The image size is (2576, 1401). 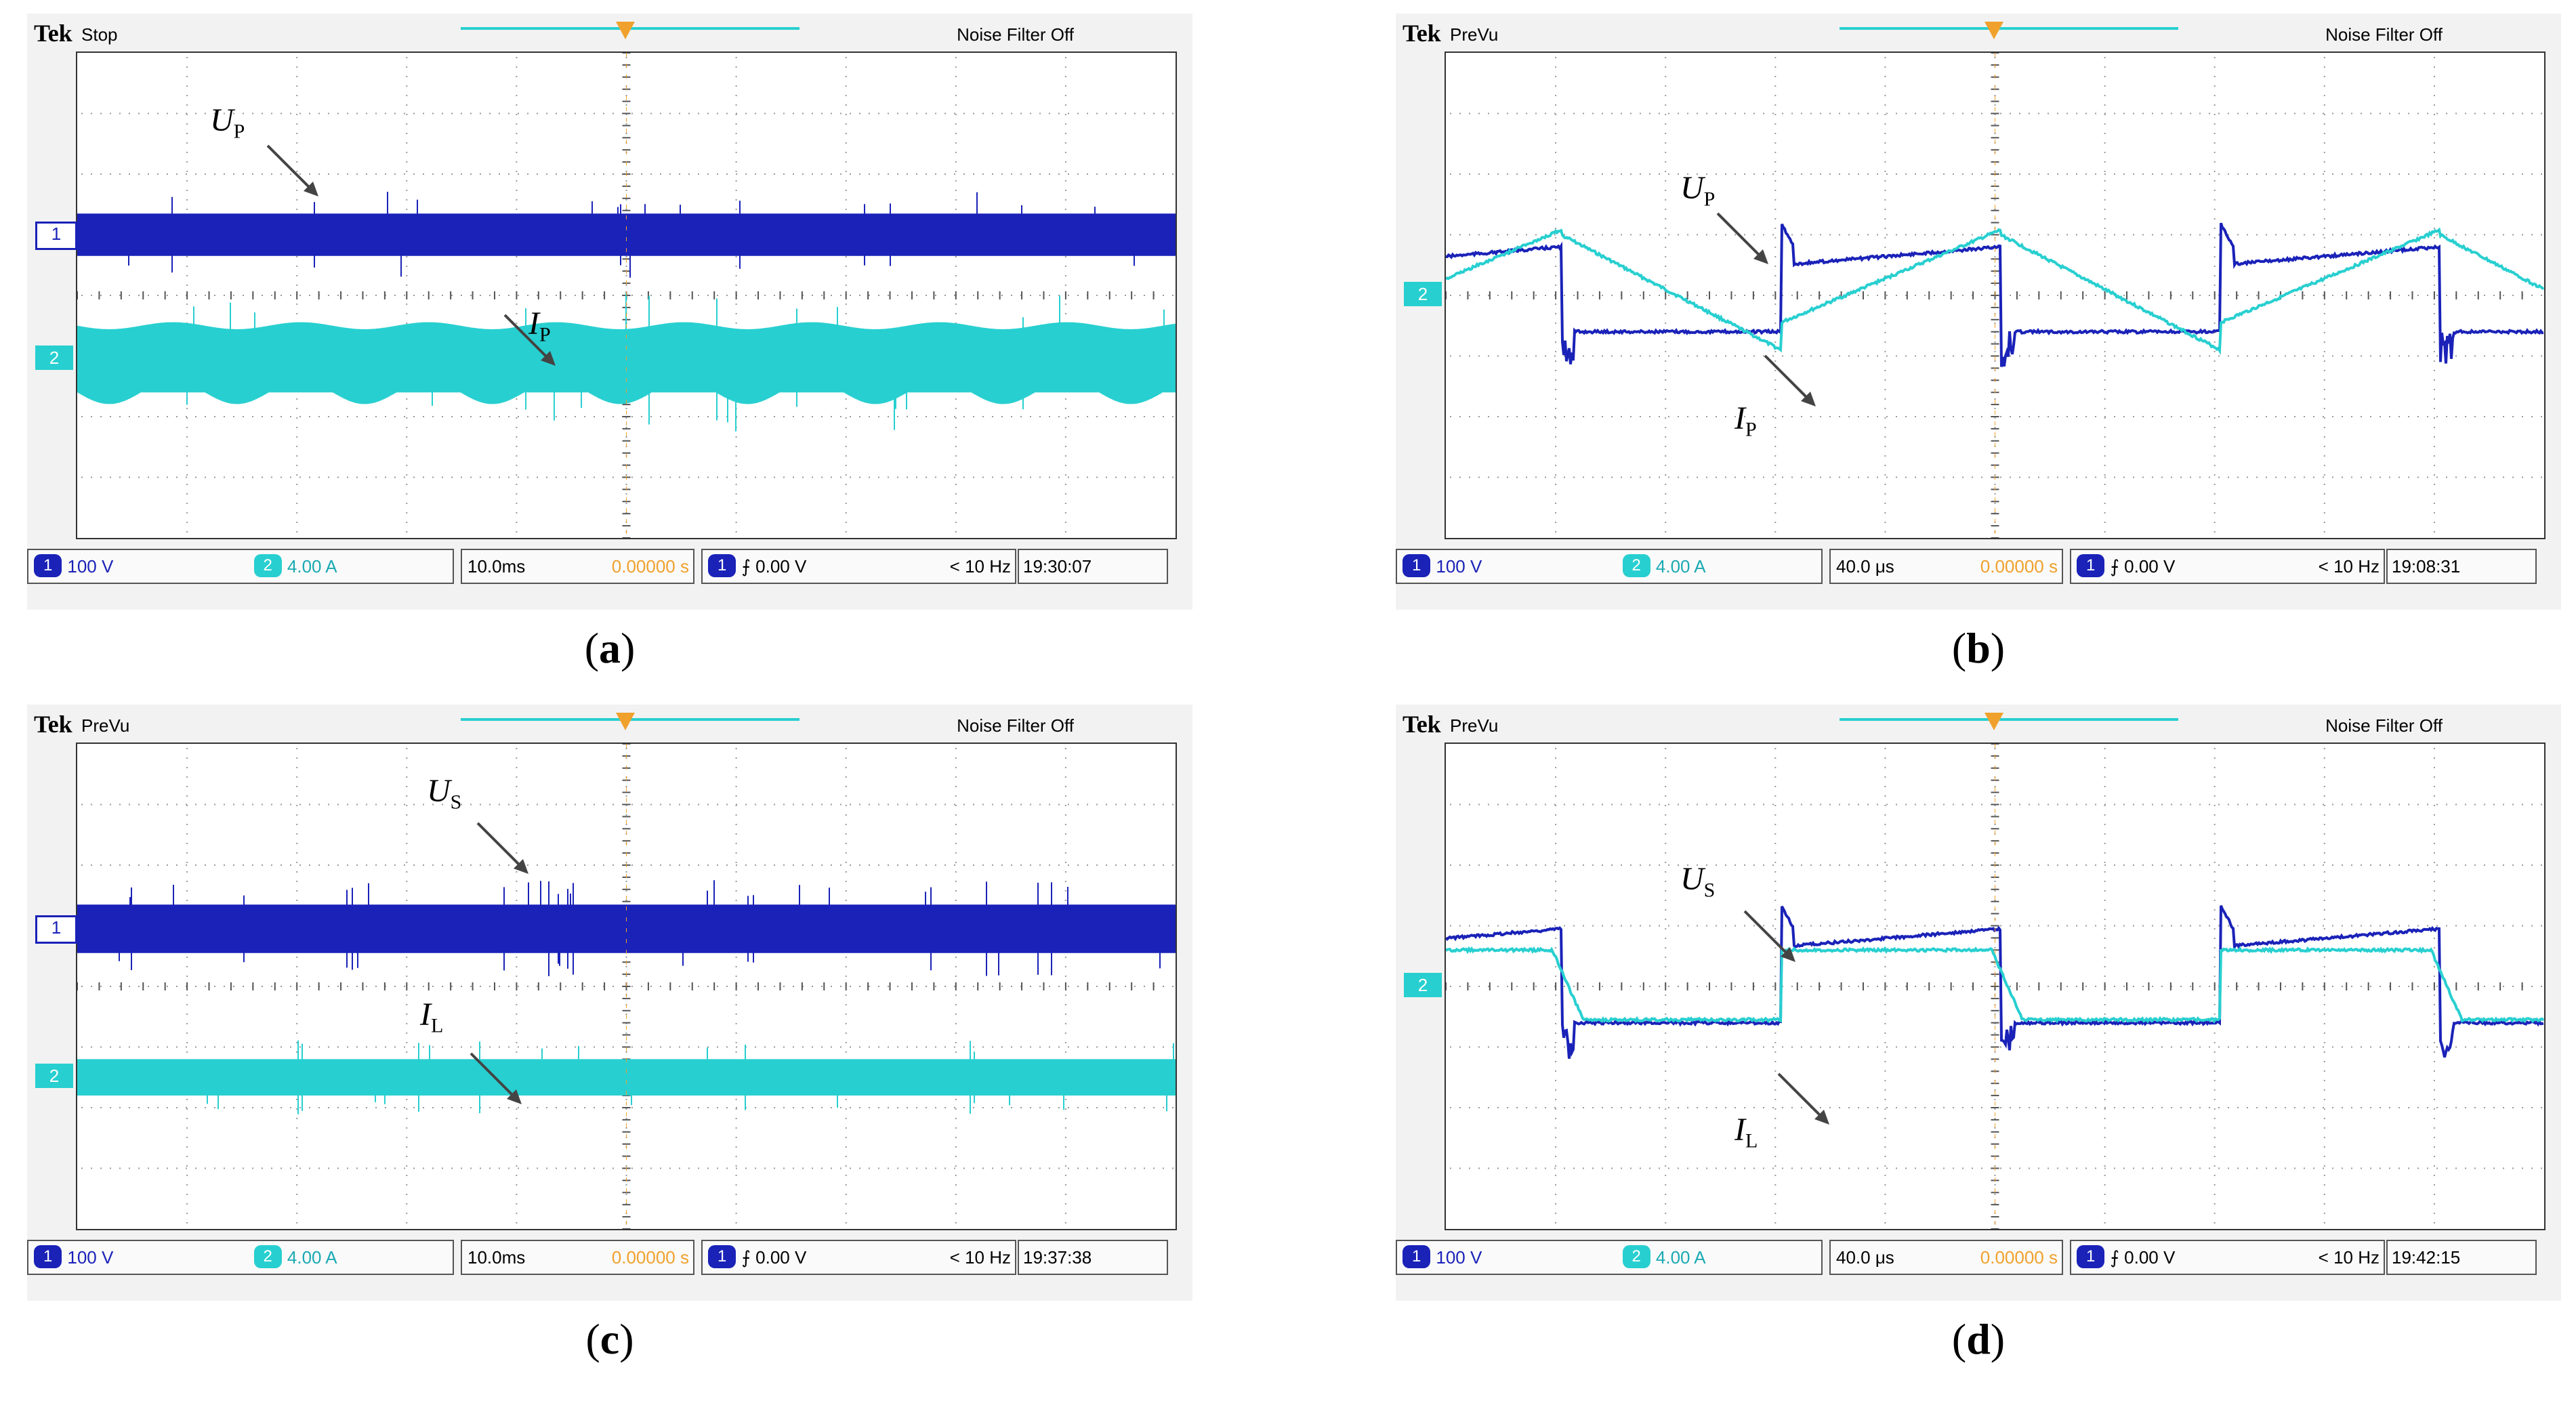 I want to click on scope-top-bar: Tek PreVu Noise Filter Off, so click(x=609, y=723).